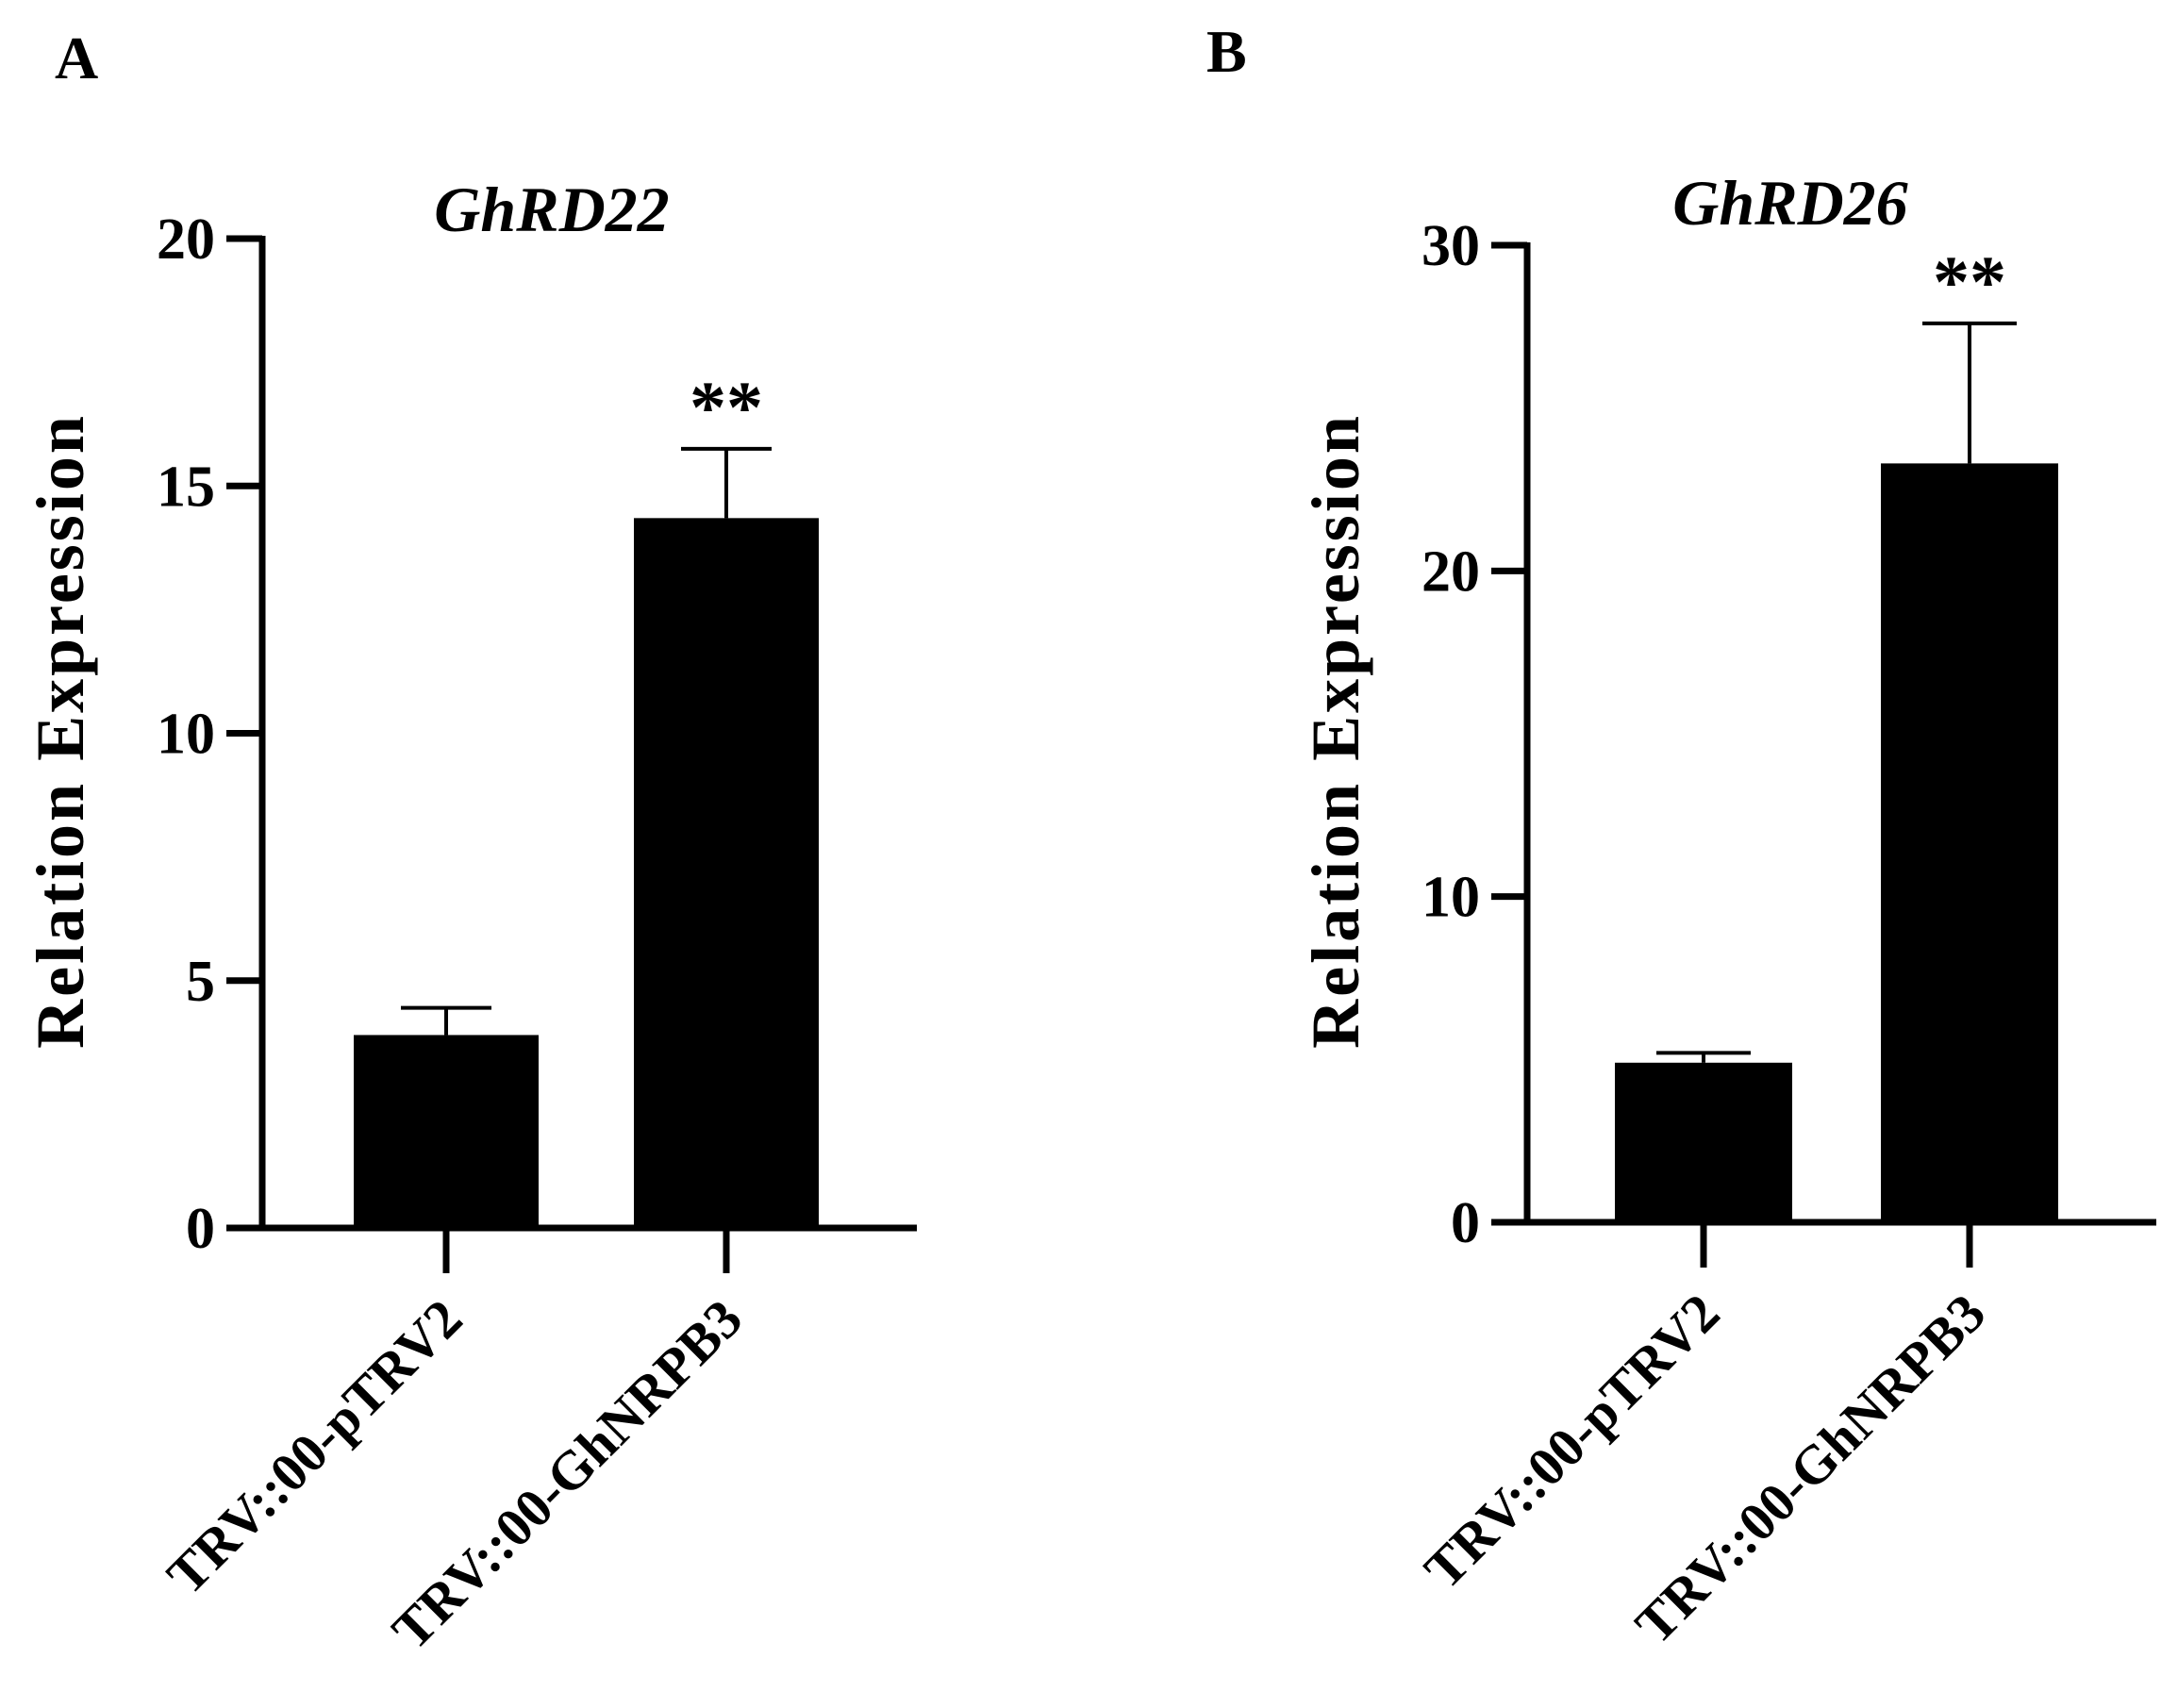 The width and height of the screenshot is (2178, 1708). I want to click on chart-title: GhRD22, so click(551, 209).